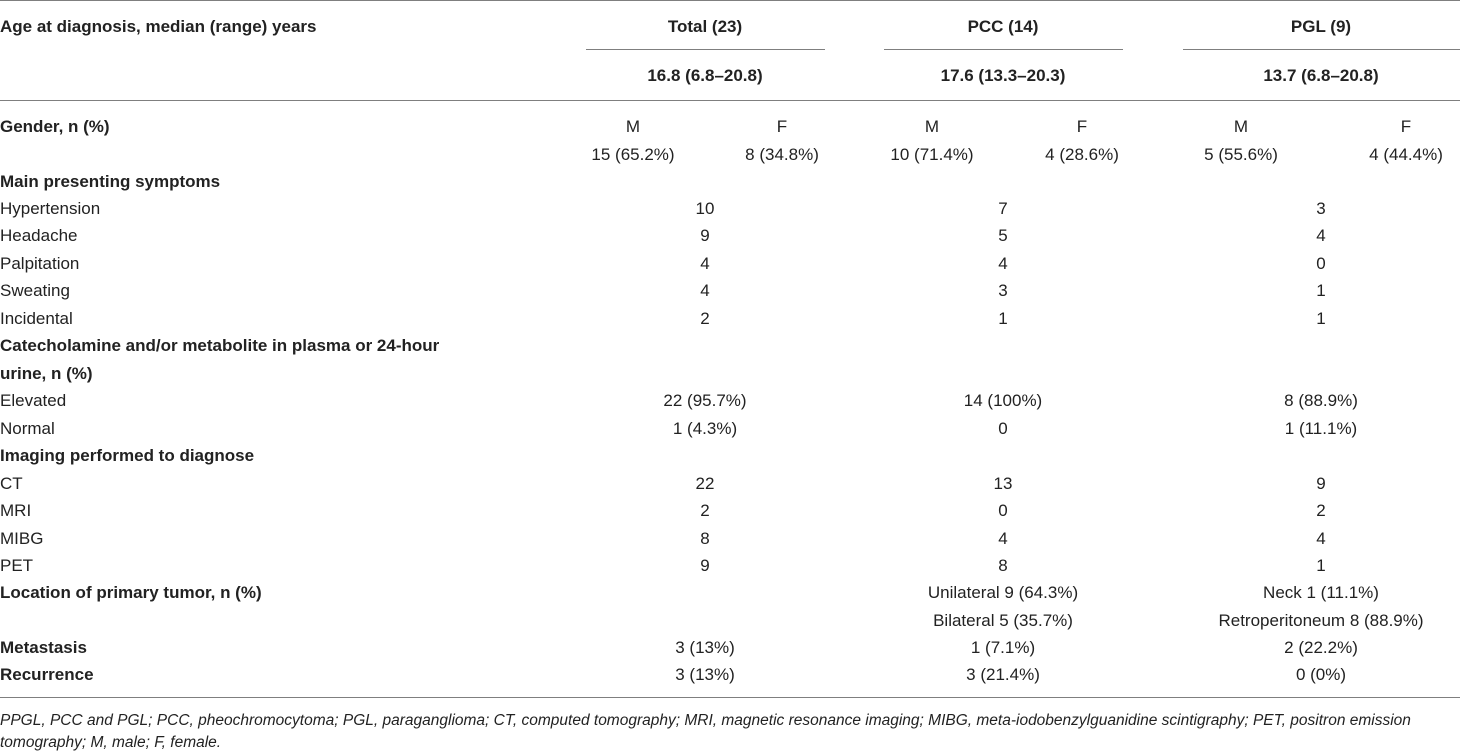  I want to click on top-rule, so click(730, 0).